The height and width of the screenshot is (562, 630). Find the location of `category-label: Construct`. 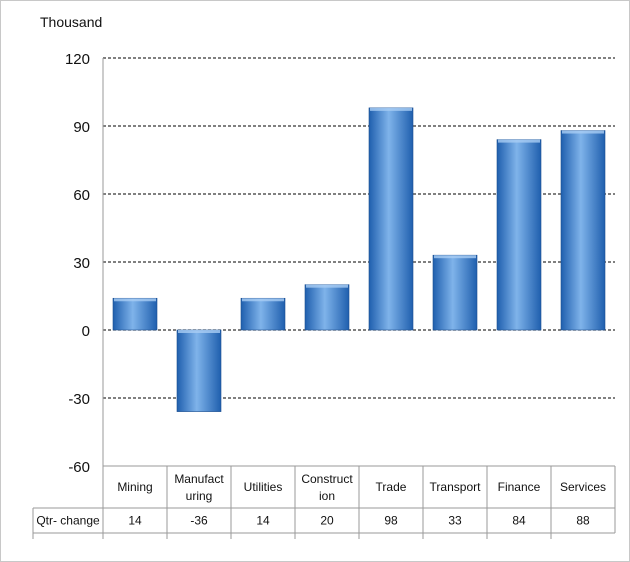

category-label: Construct is located at coordinates (327, 479).